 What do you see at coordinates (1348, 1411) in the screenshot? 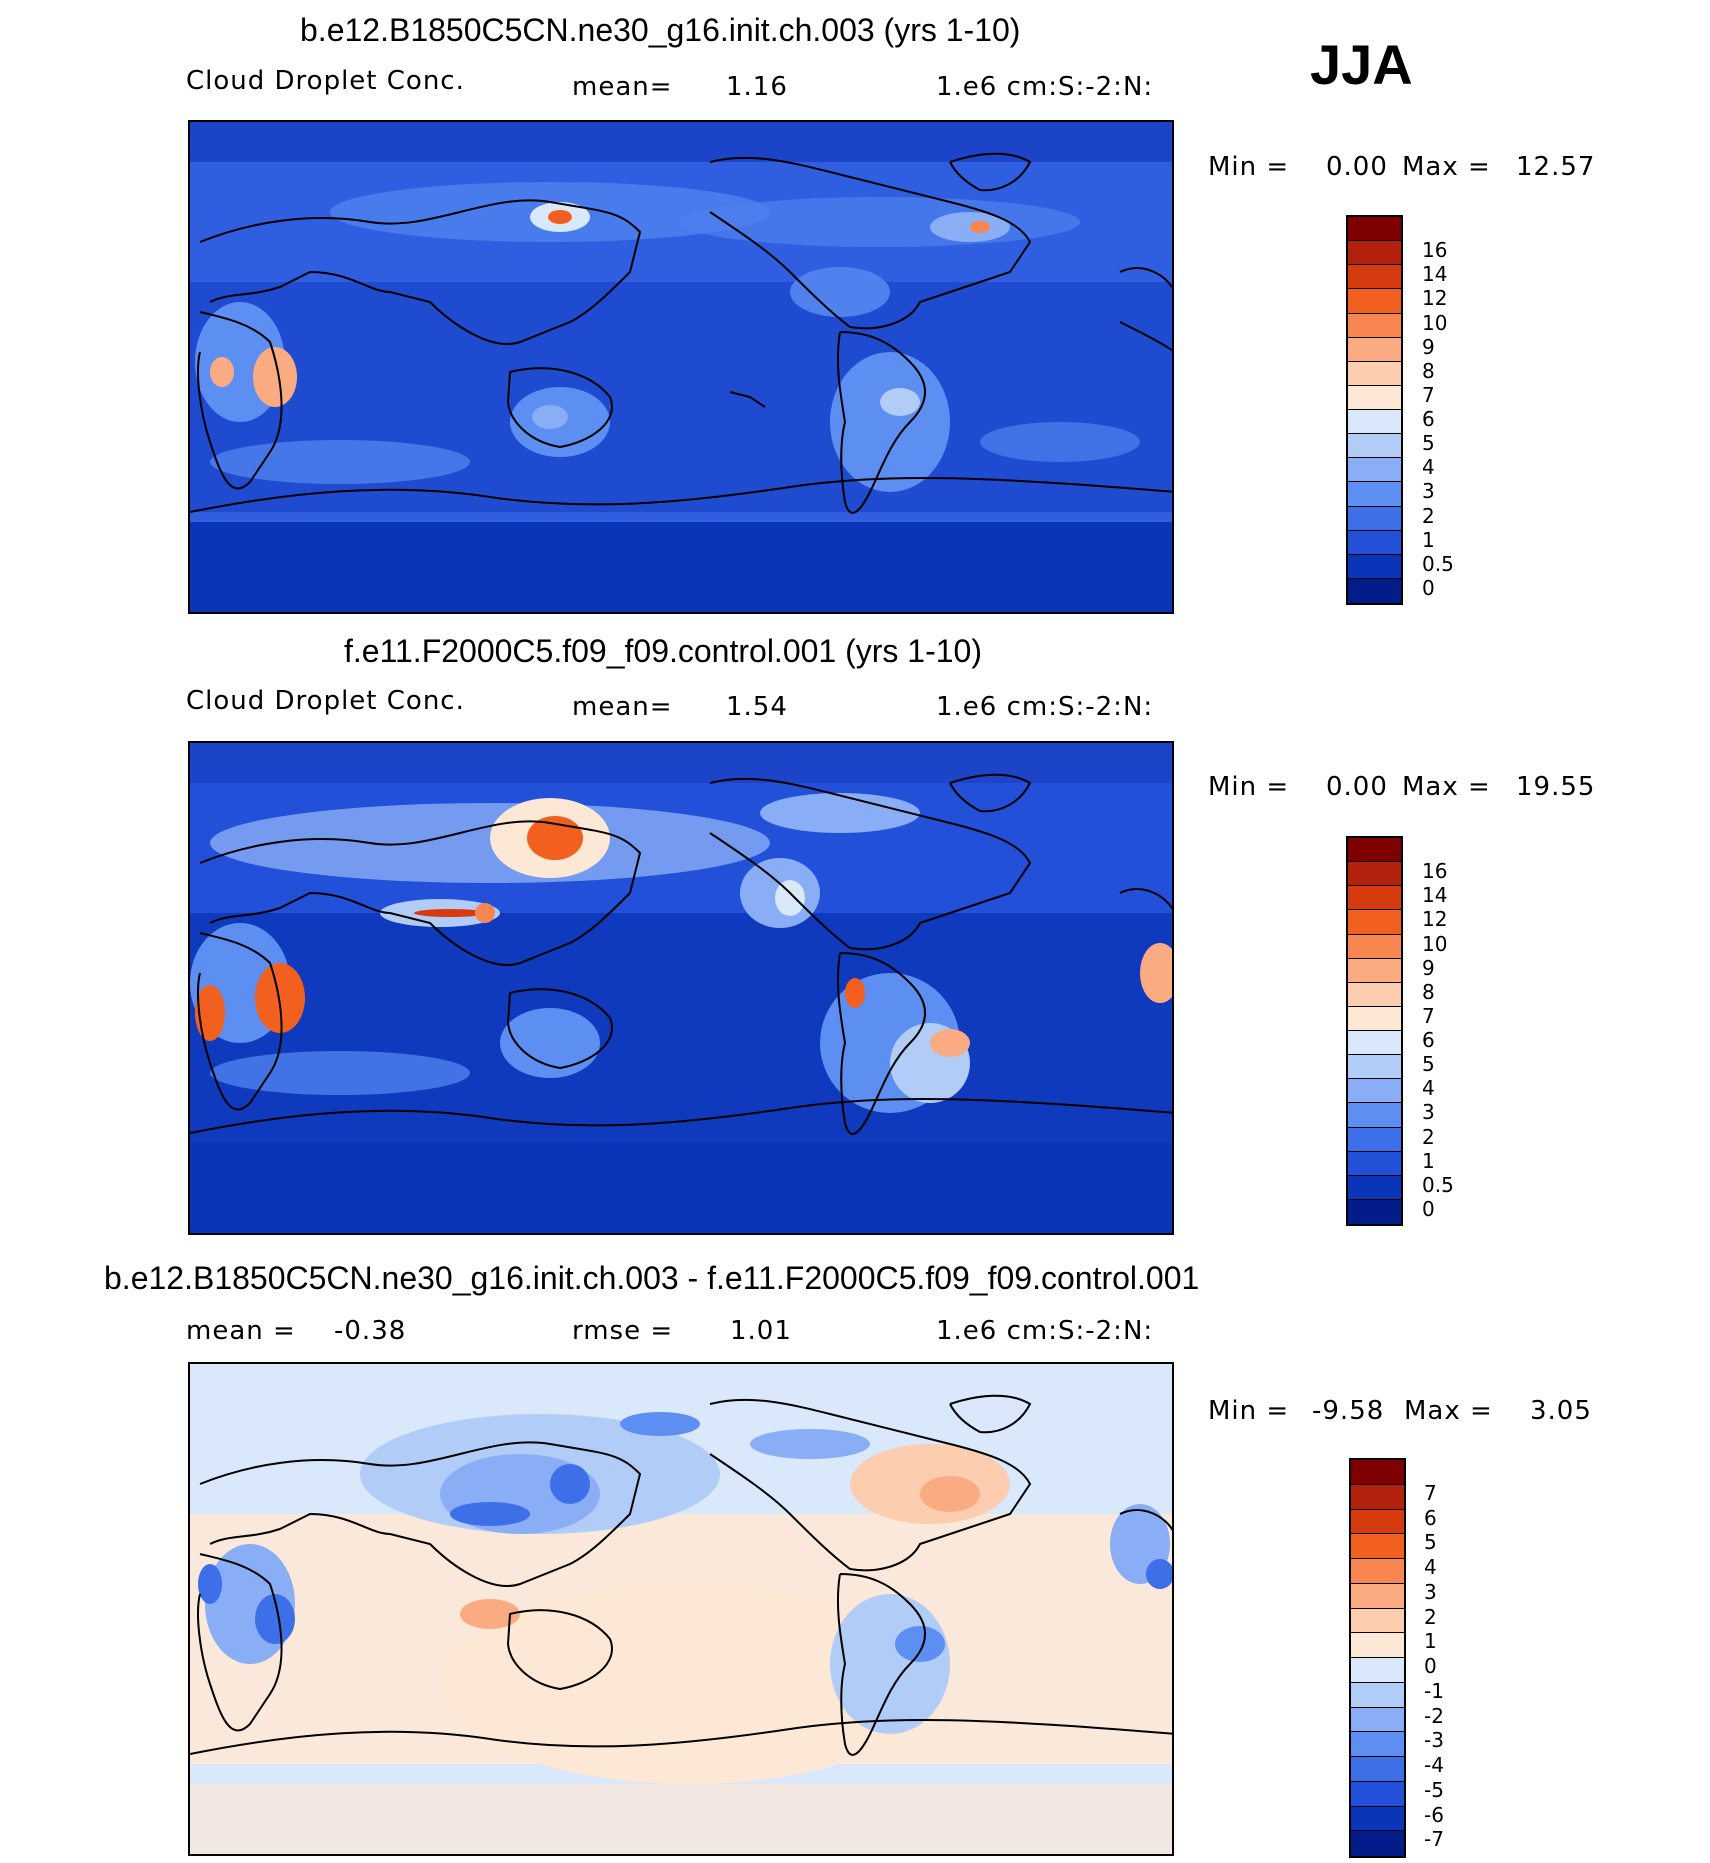
I see `panel-3-min-value: -9.58` at bounding box center [1348, 1411].